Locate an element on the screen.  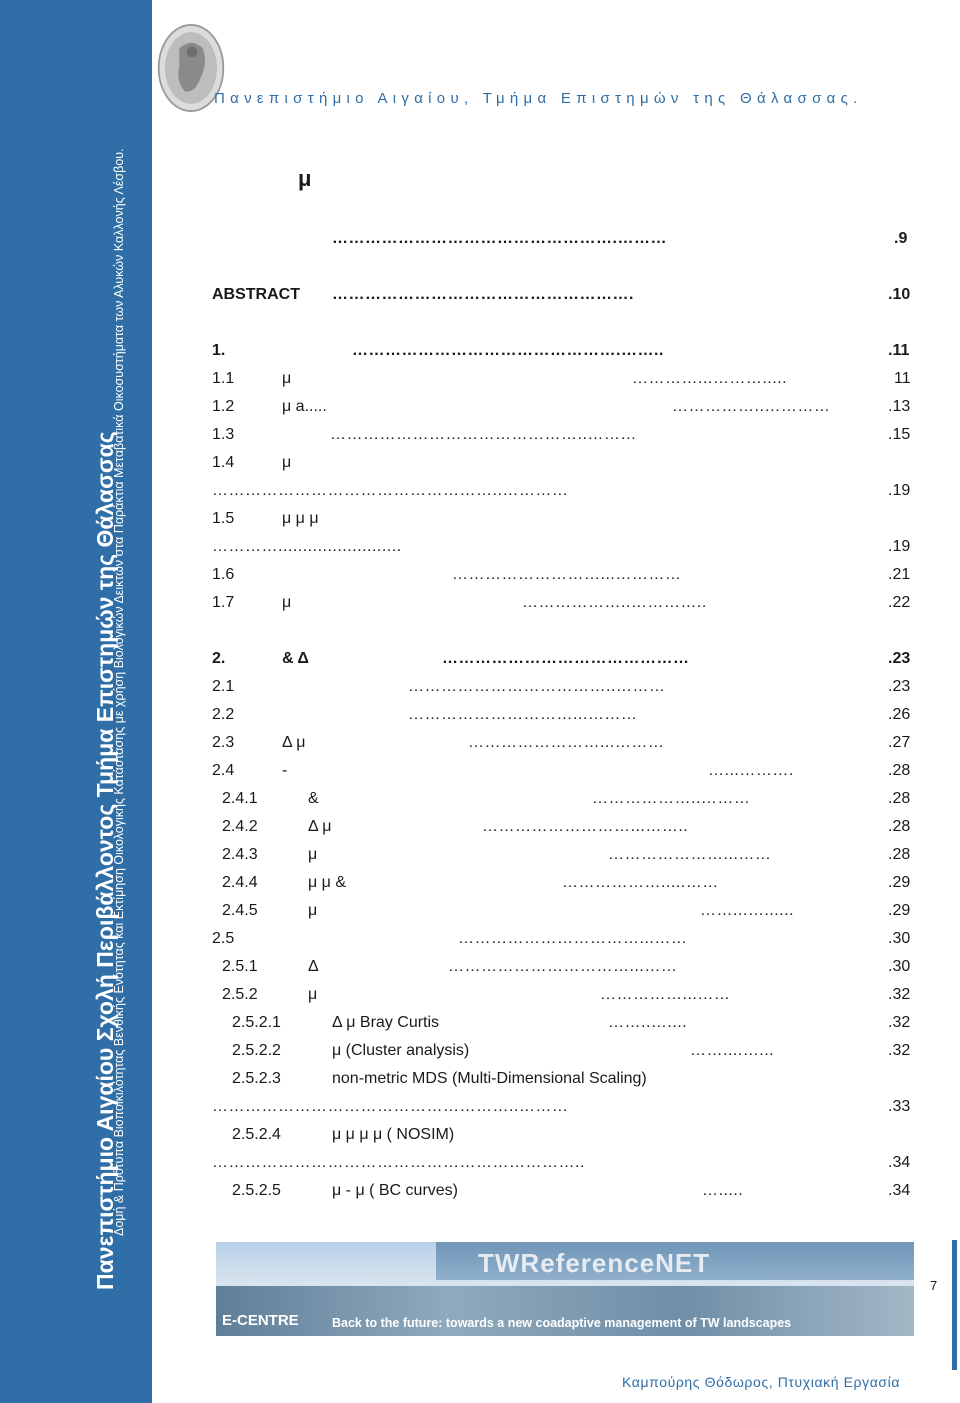
toc-entry: 2.4 - …...………. .28 is located at coordinates (562, 774).